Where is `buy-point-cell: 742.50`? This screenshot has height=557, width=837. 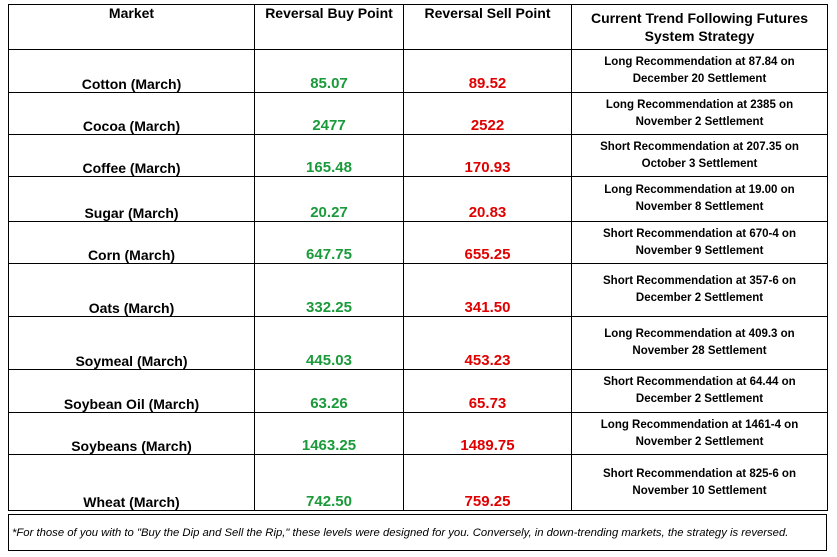 buy-point-cell: 742.50 is located at coordinates (329, 482).